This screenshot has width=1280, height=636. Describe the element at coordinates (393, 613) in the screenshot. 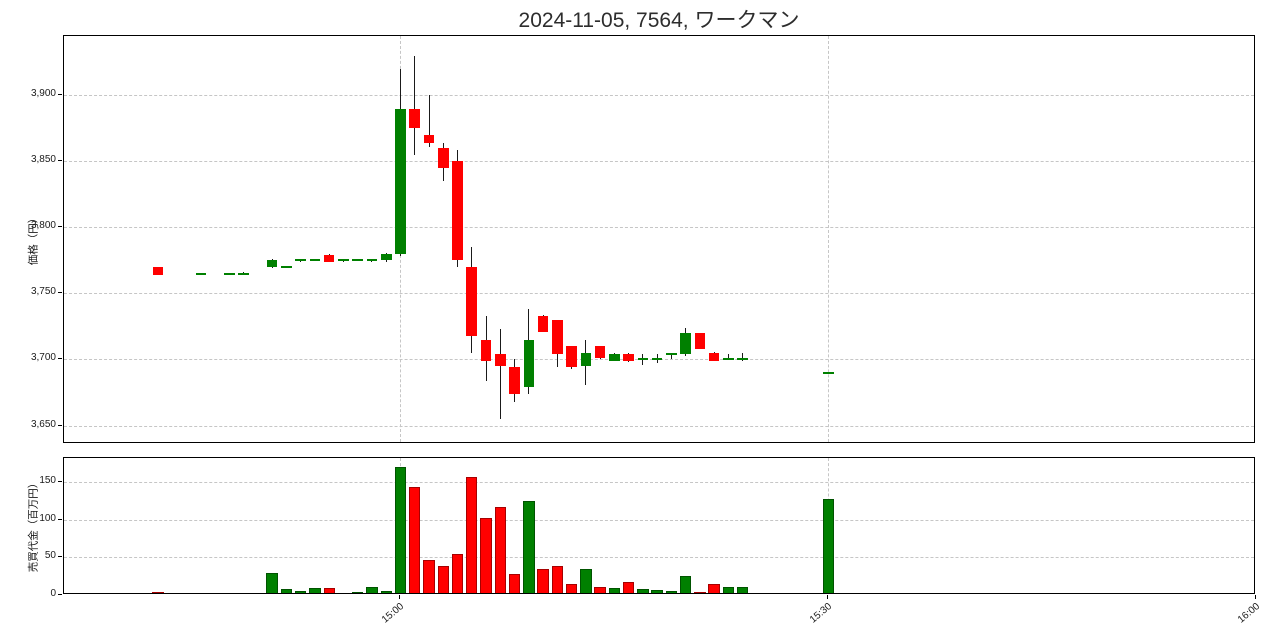

I see `xtick-label: 15:00` at that location.